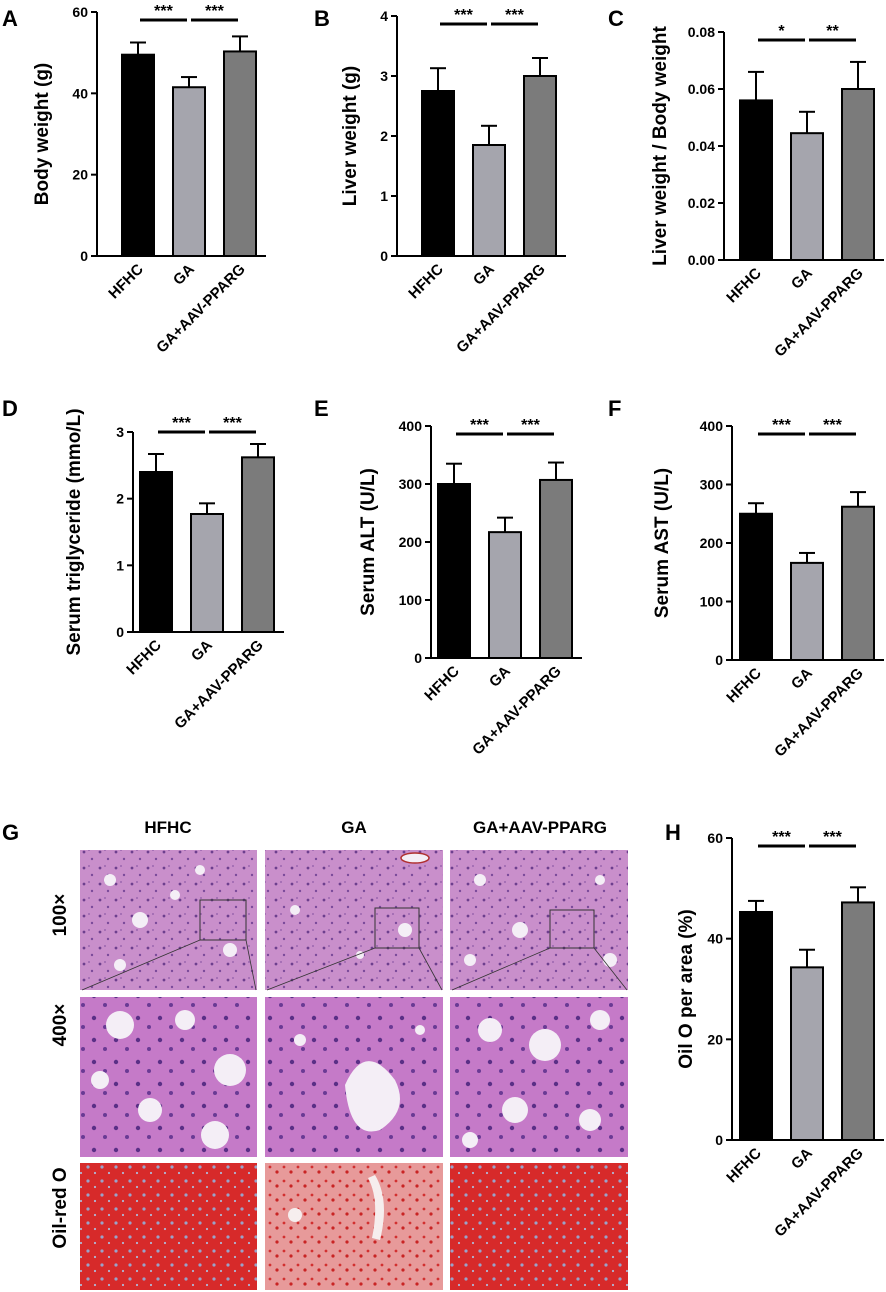 The image size is (886, 1292). I want to click on y-tick-label: 0.02, so click(701, 203).